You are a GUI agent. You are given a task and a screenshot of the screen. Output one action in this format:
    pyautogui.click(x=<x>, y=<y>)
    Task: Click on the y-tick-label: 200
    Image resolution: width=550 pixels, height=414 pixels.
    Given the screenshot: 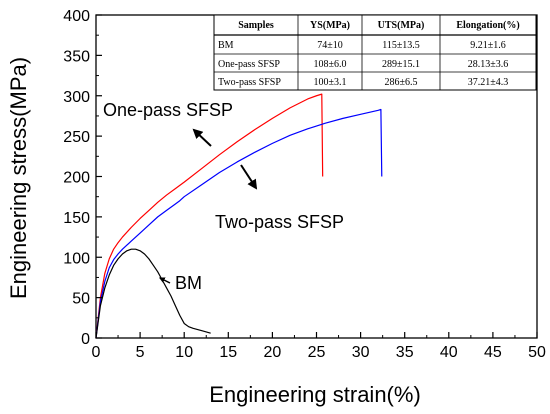 What is the action you would take?
    pyautogui.click(x=76, y=178)
    